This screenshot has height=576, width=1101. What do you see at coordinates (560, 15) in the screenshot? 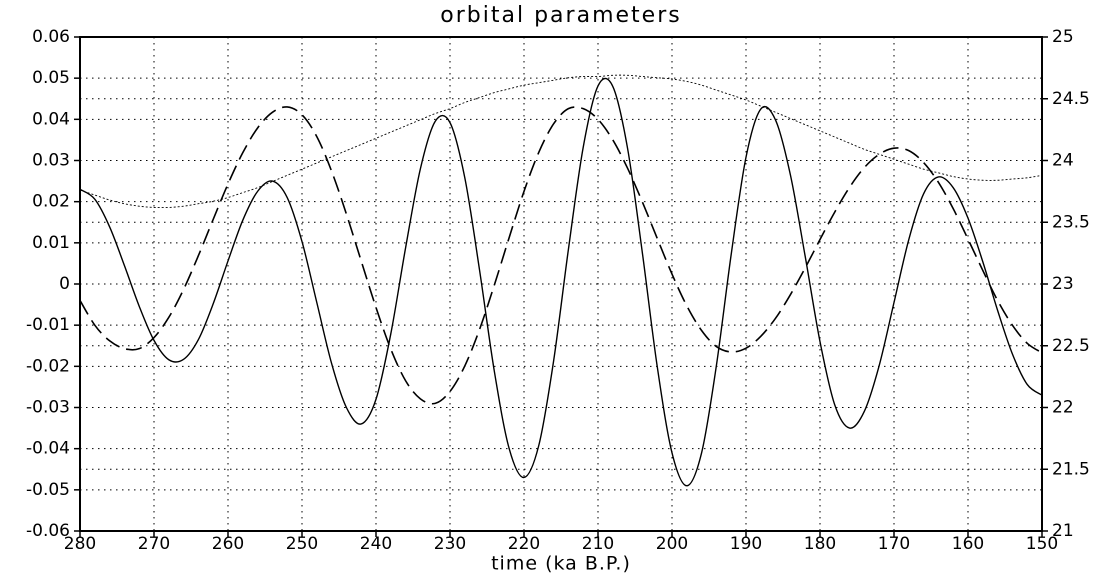
I see `chart-title: orbital parameters` at bounding box center [560, 15].